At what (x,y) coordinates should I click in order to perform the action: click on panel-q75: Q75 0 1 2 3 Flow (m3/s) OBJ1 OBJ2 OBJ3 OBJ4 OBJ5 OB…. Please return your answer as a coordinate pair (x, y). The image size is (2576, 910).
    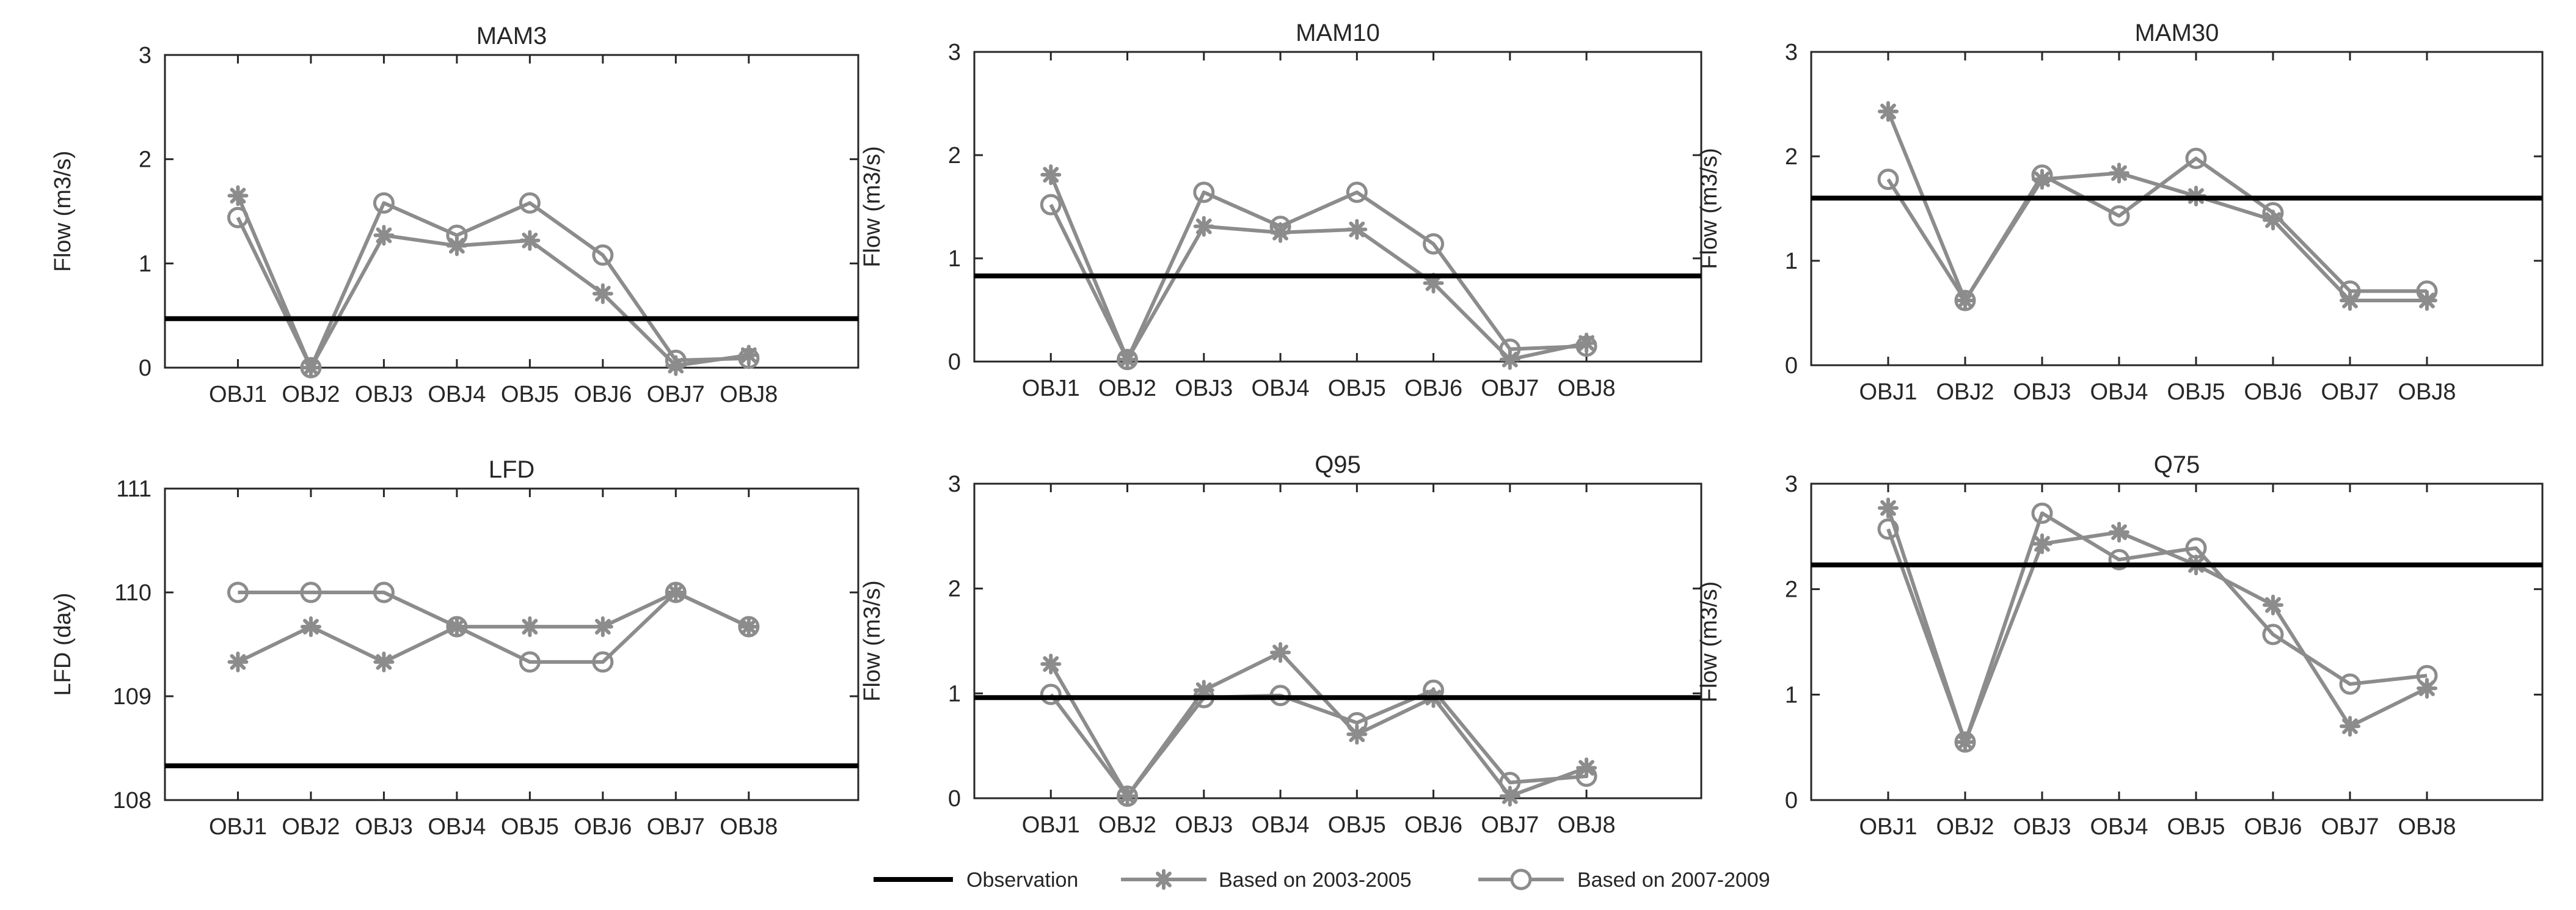
    Looking at the image, I should click on (2120, 645).